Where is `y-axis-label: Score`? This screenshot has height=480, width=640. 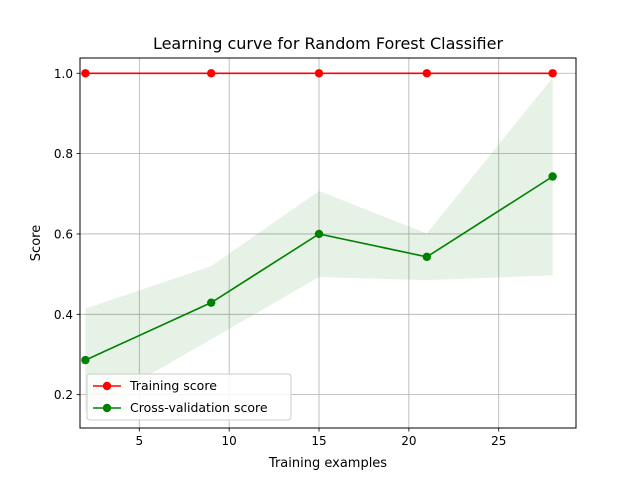
y-axis-label: Score is located at coordinates (36, 243).